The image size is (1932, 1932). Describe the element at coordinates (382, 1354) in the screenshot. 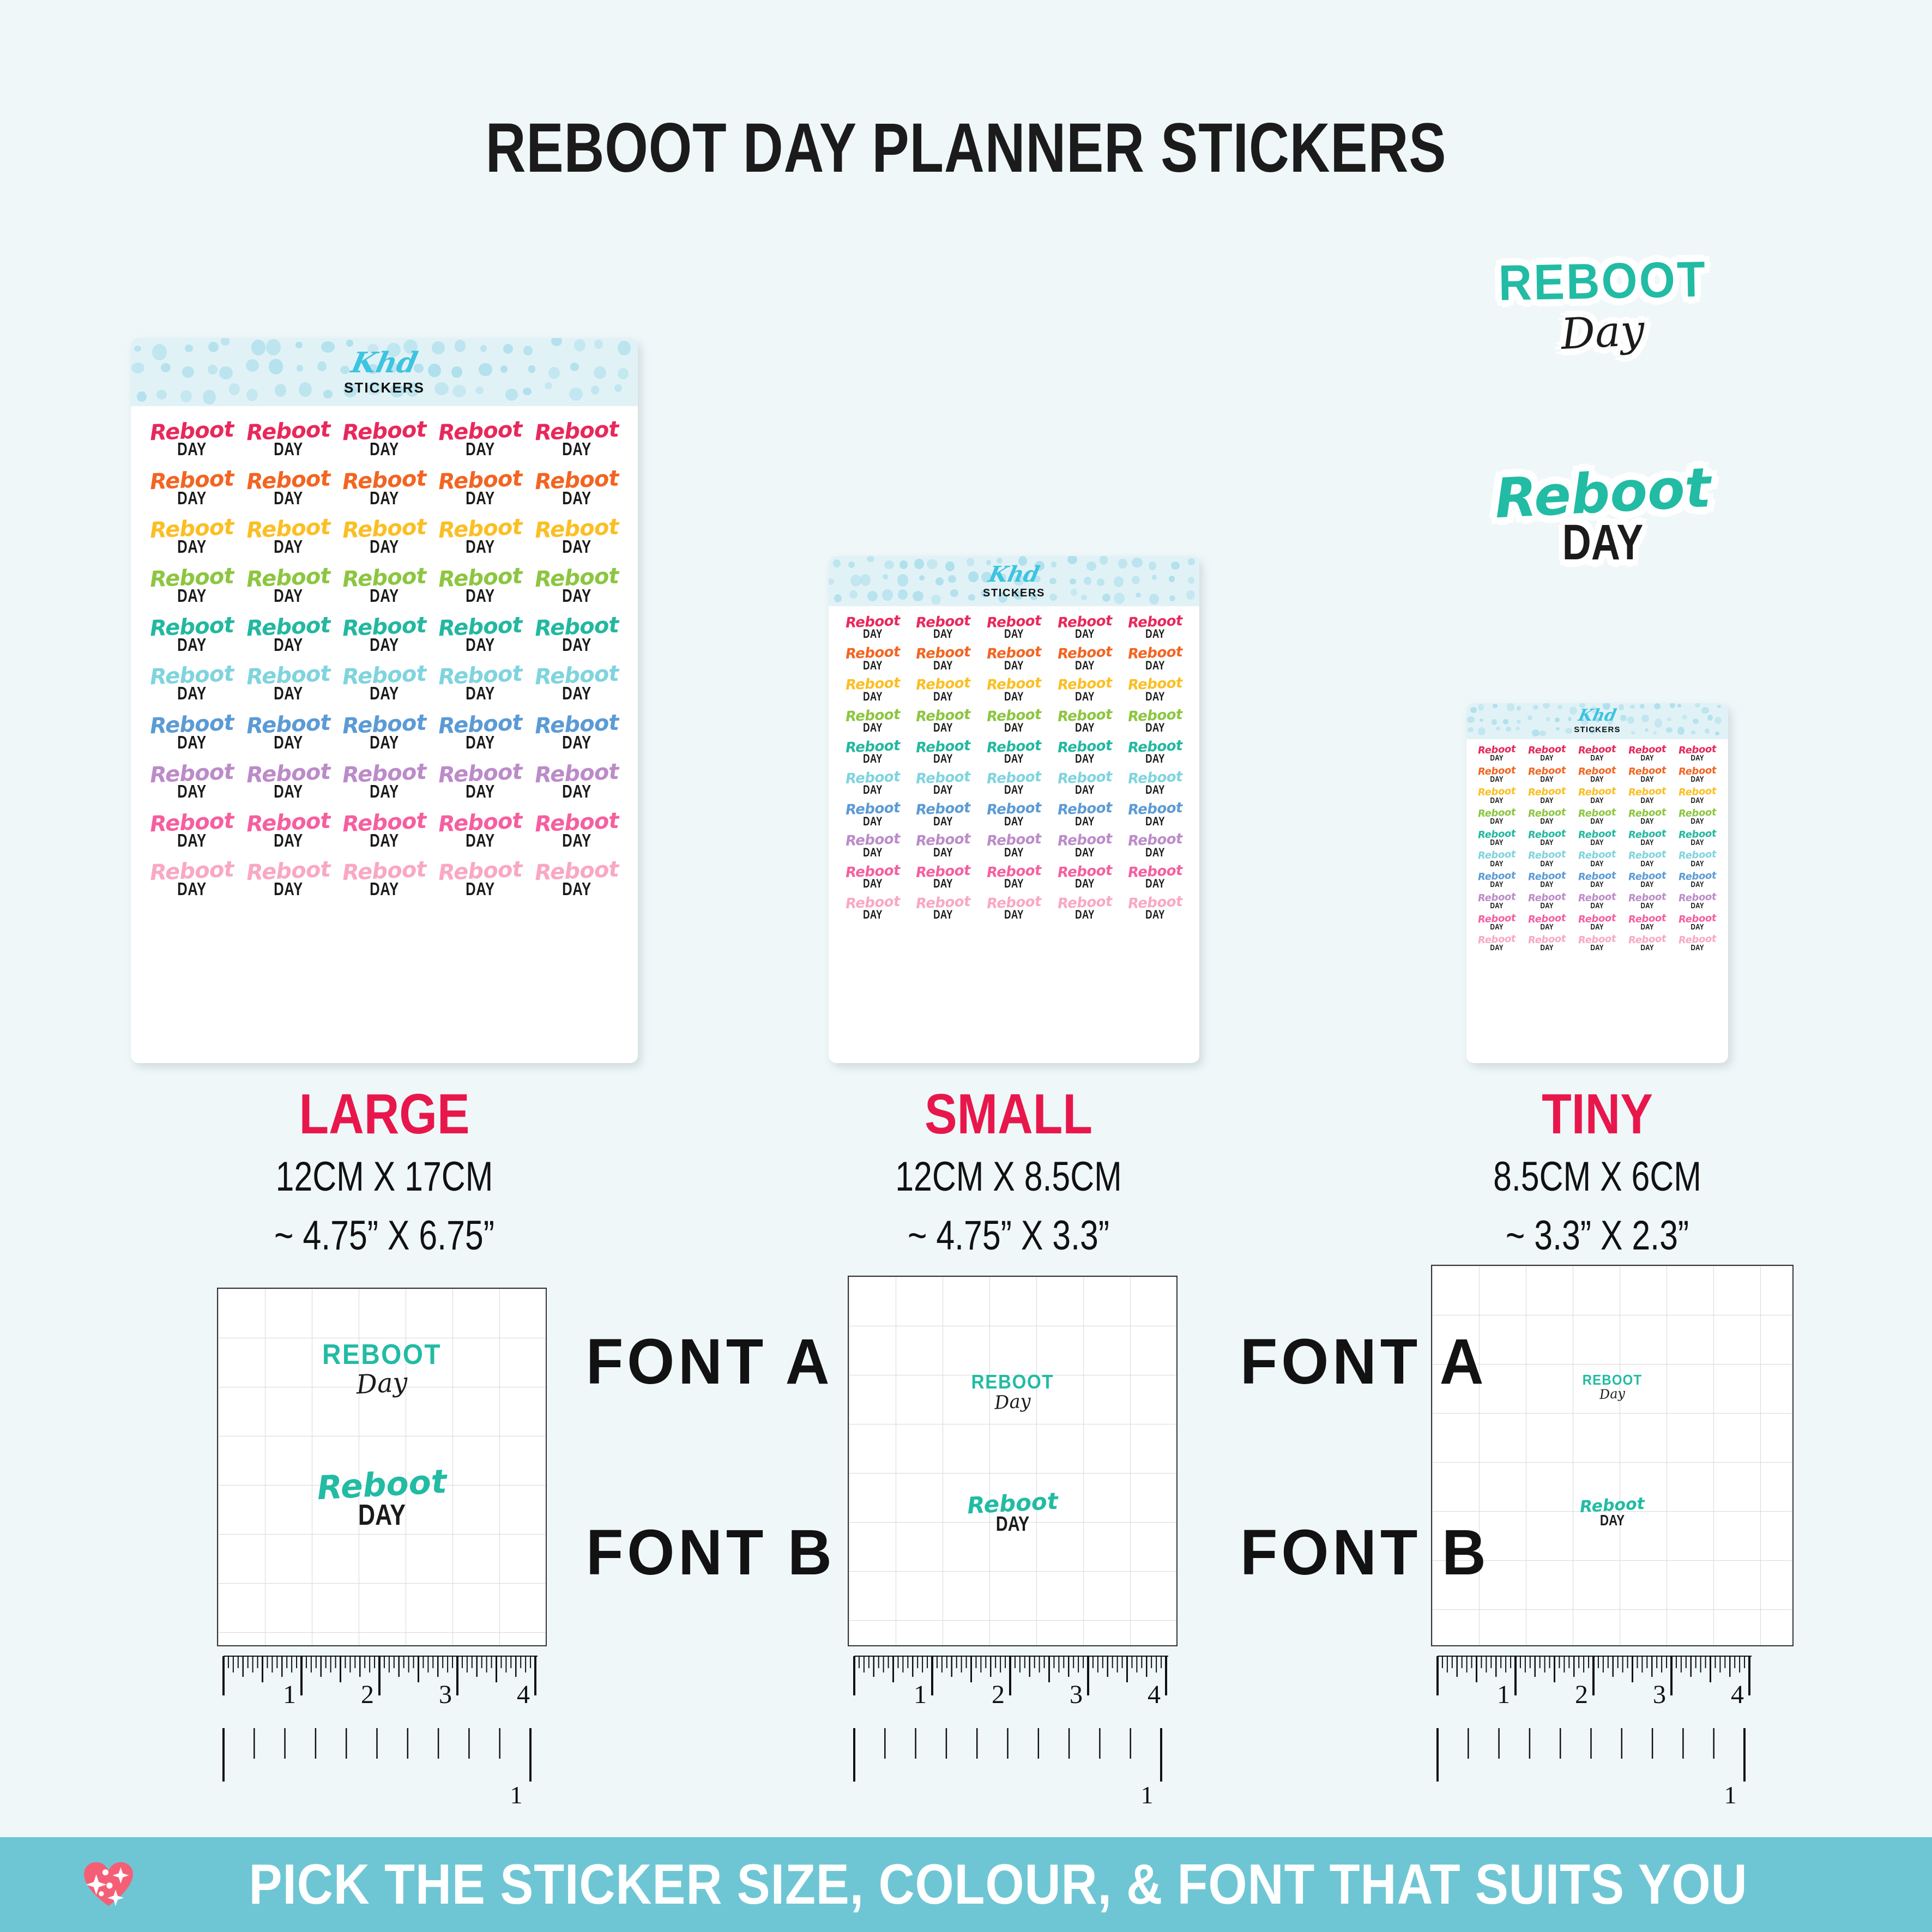

I see `demo-a-line1: REBOOT` at that location.